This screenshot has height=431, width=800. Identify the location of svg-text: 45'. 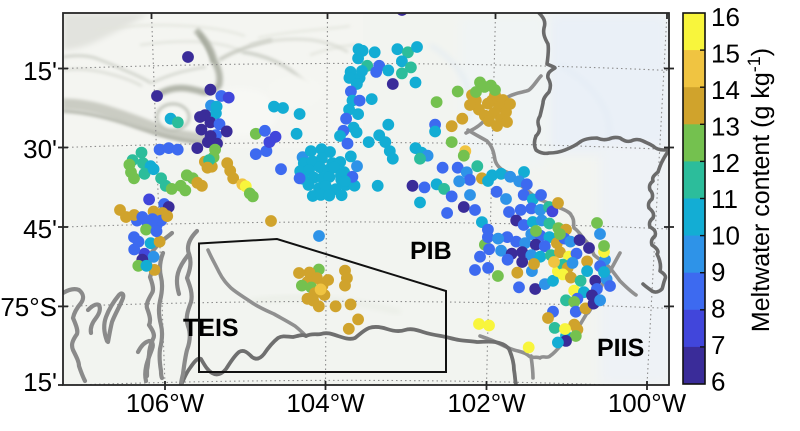
(40, 229).